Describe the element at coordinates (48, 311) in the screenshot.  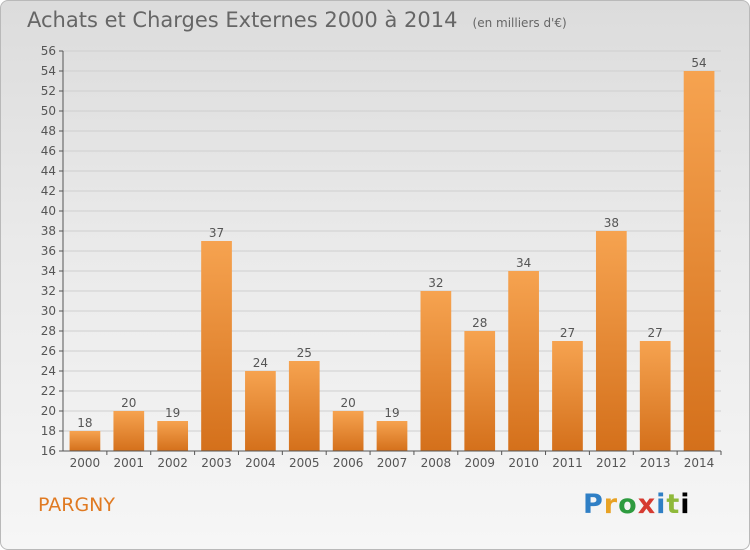
I see `y-tick-label: 30` at that location.